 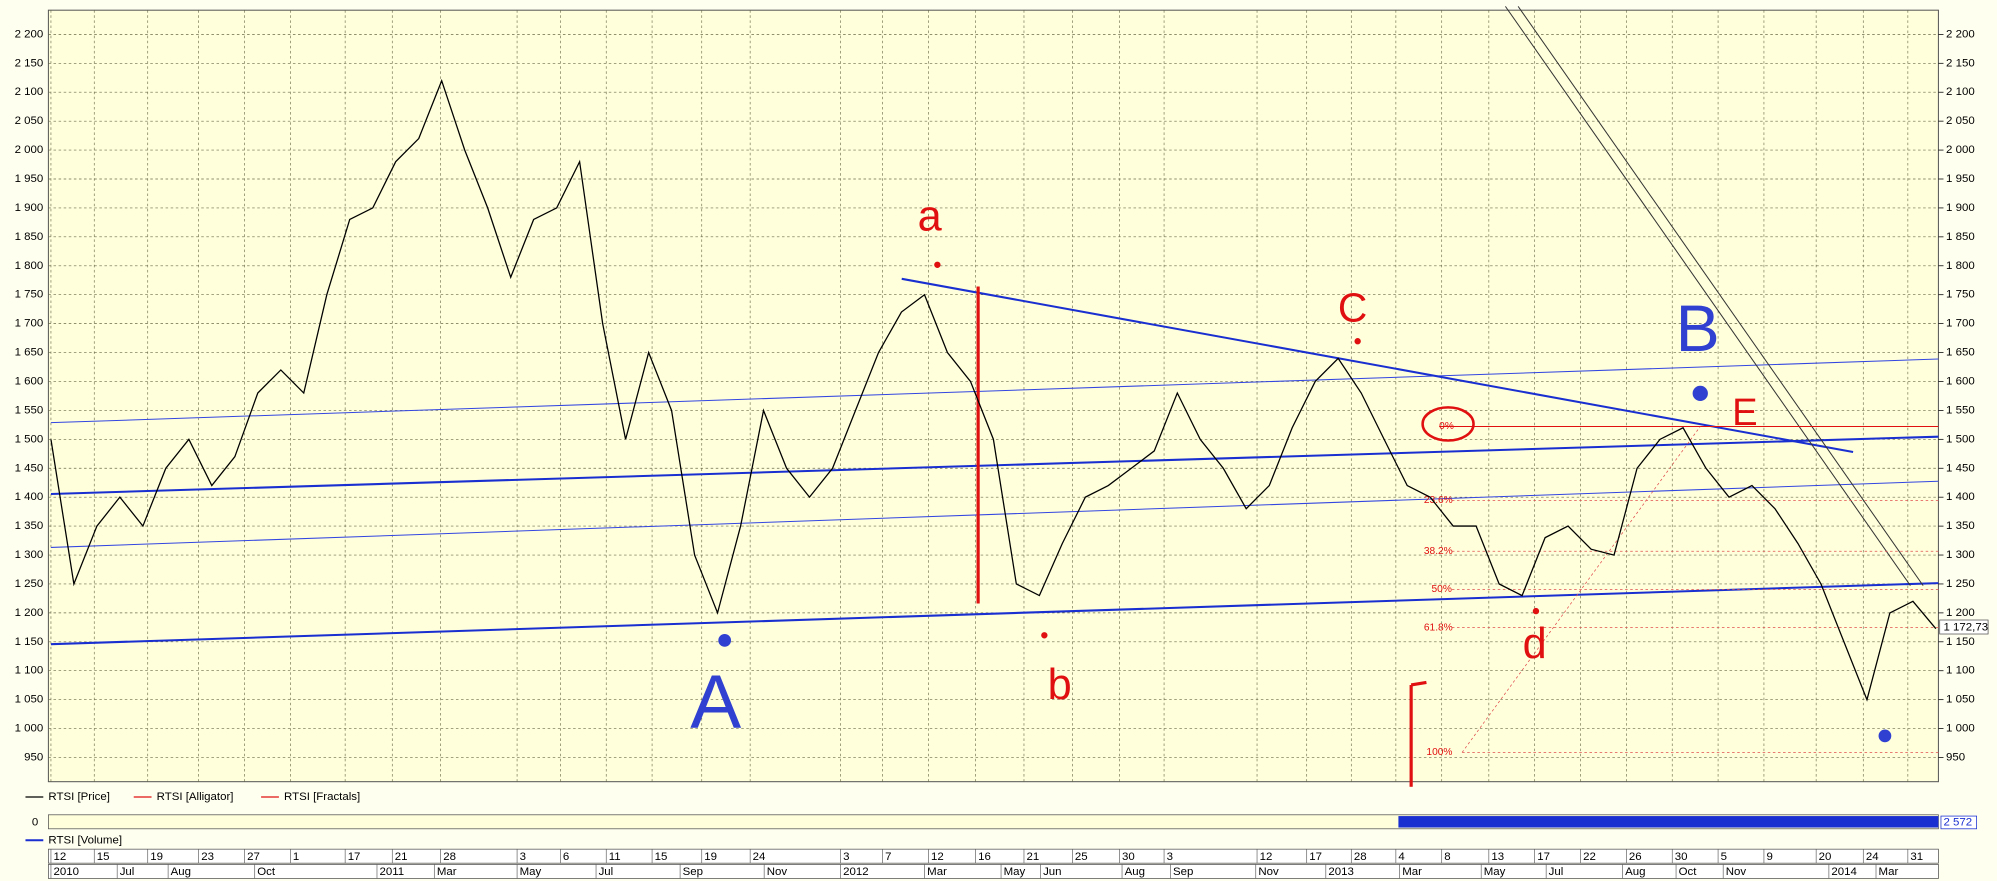 What do you see at coordinates (1052, 872) in the screenshot?
I see `x-month-label: Jun` at bounding box center [1052, 872].